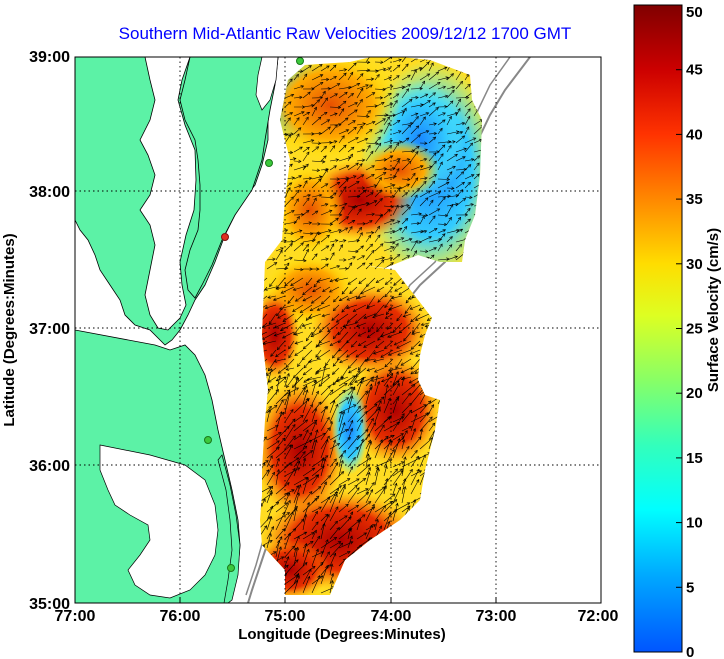  I want to click on colorbar-tick-label: 45, so click(694, 70).